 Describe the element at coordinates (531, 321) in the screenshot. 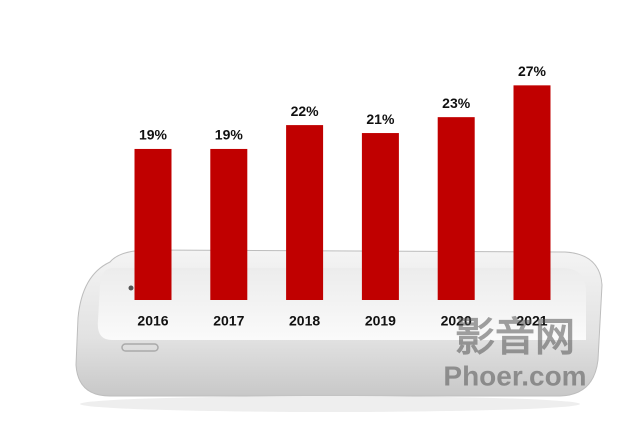

I see `x-tick-label: 2021` at that location.